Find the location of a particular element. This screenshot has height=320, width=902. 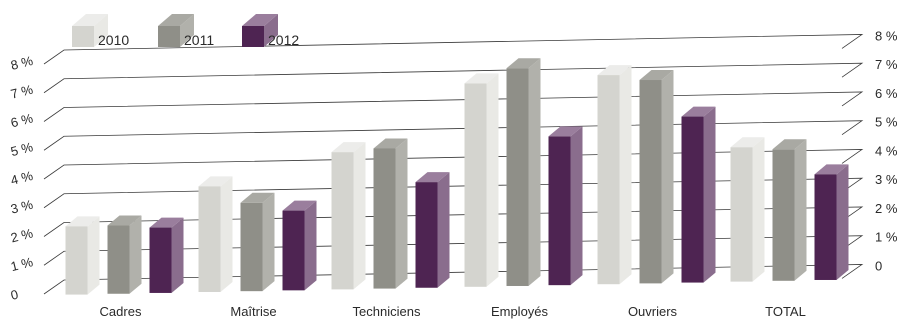

y-tick-label-left: 6 % is located at coordinates (22, 120).